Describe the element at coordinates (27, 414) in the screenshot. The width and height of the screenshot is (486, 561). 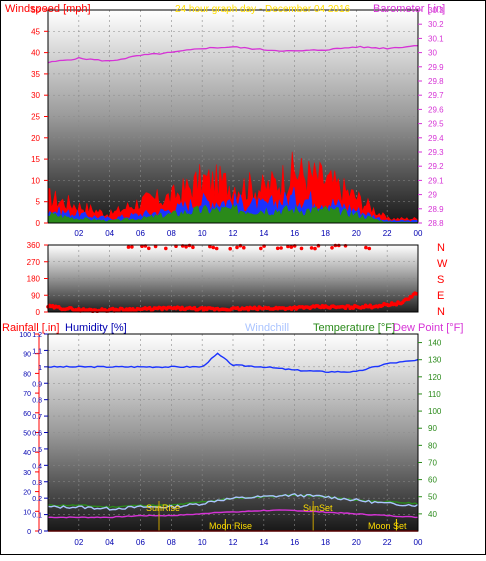
I see `rainfall-tick-label: 60` at that location.